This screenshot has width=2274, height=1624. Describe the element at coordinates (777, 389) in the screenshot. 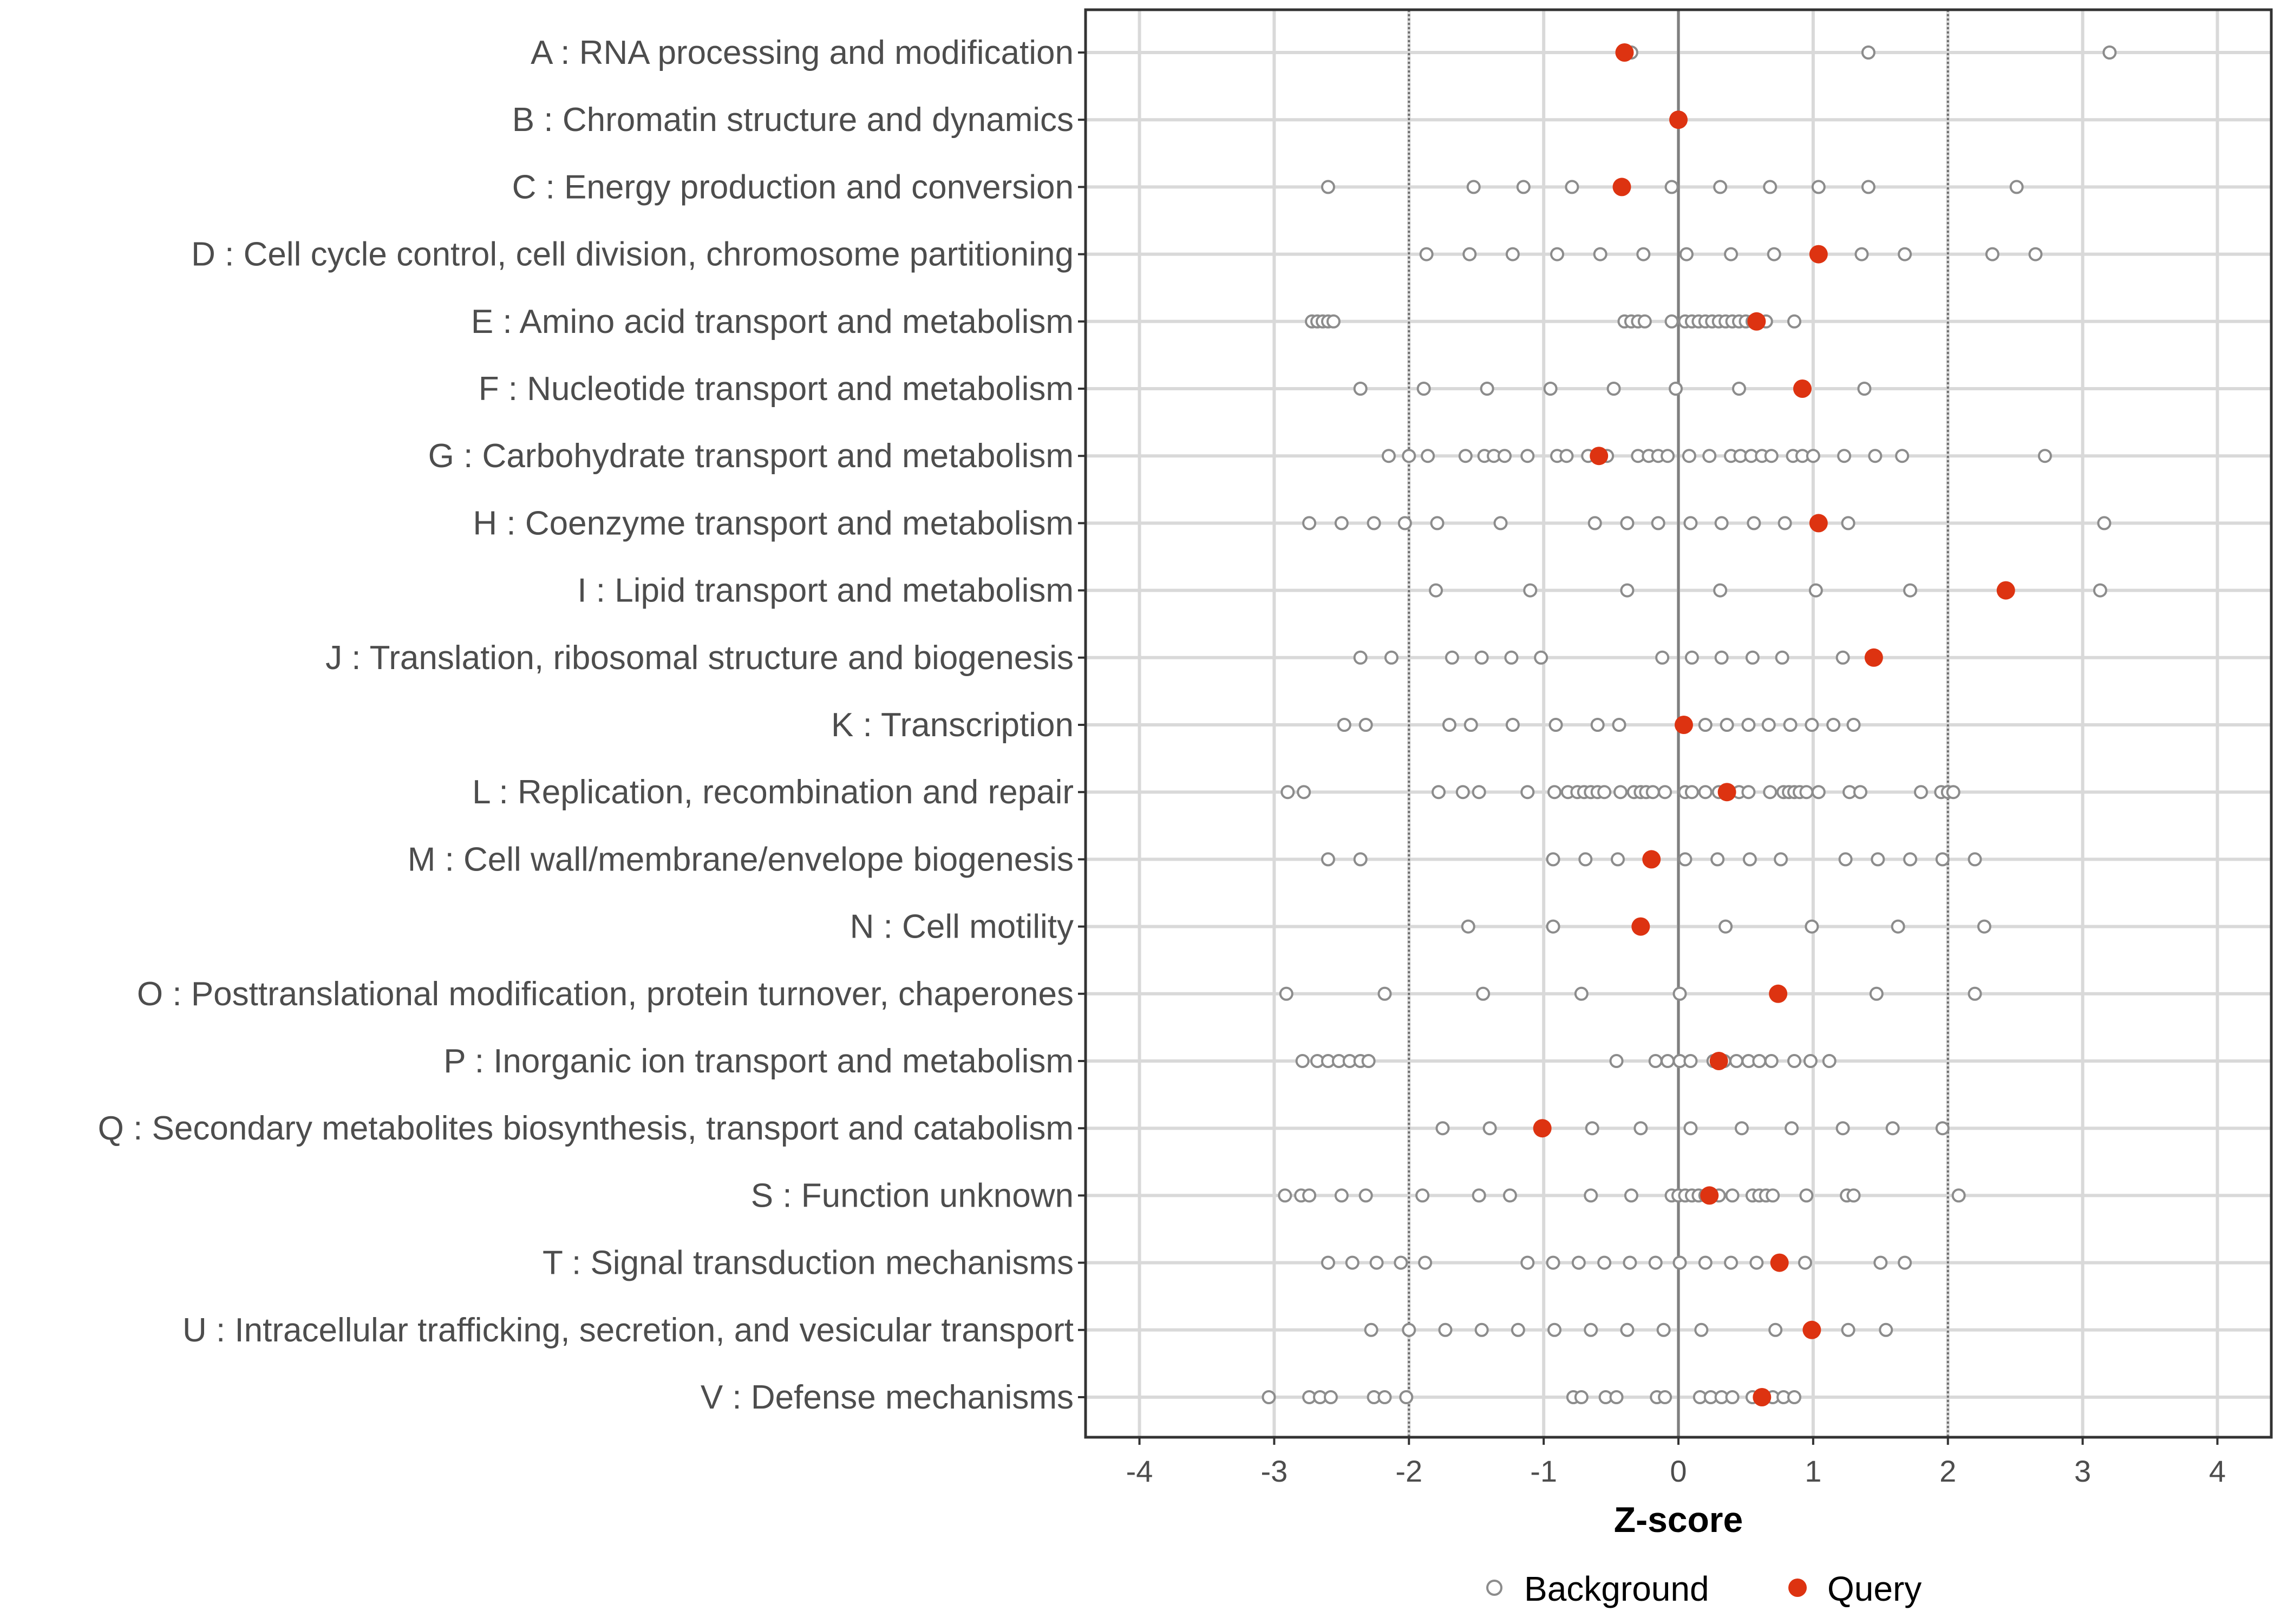

I see `category-label-5: F : Nucleotide transport and metabolism` at that location.